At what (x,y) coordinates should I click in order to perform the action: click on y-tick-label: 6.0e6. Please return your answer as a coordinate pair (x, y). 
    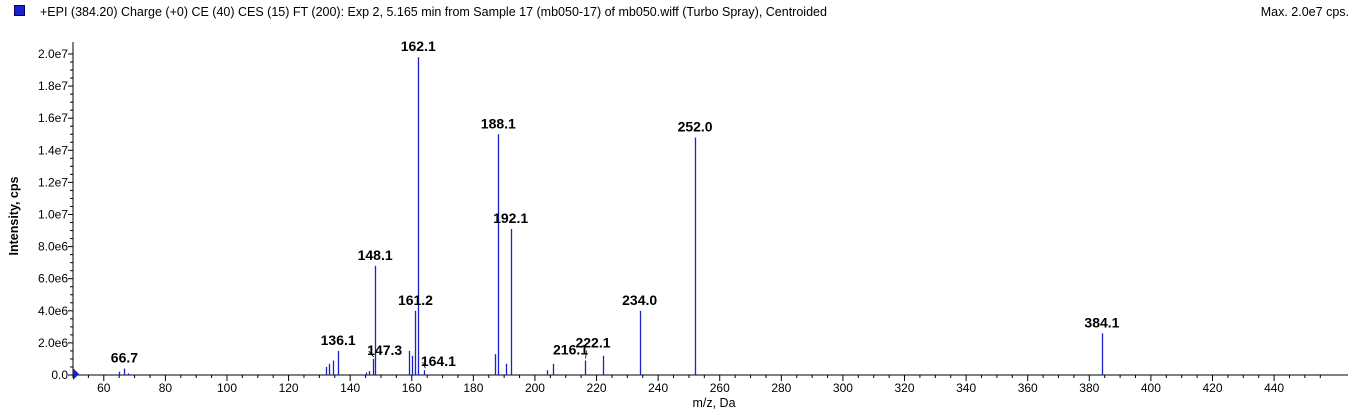
    Looking at the image, I should click on (53, 279).